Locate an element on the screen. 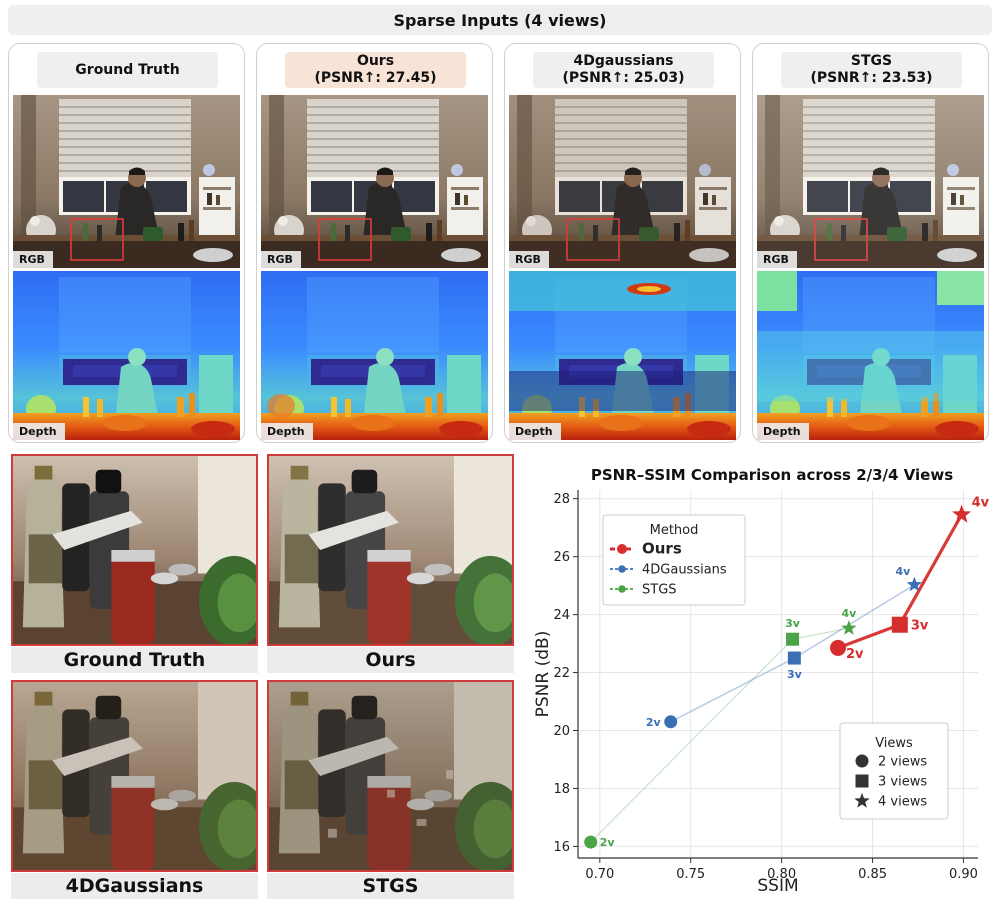 The height and width of the screenshot is (905, 1000). card-title: 4Dgaussians (PSNR↑: 25.03) is located at coordinates (623, 70).